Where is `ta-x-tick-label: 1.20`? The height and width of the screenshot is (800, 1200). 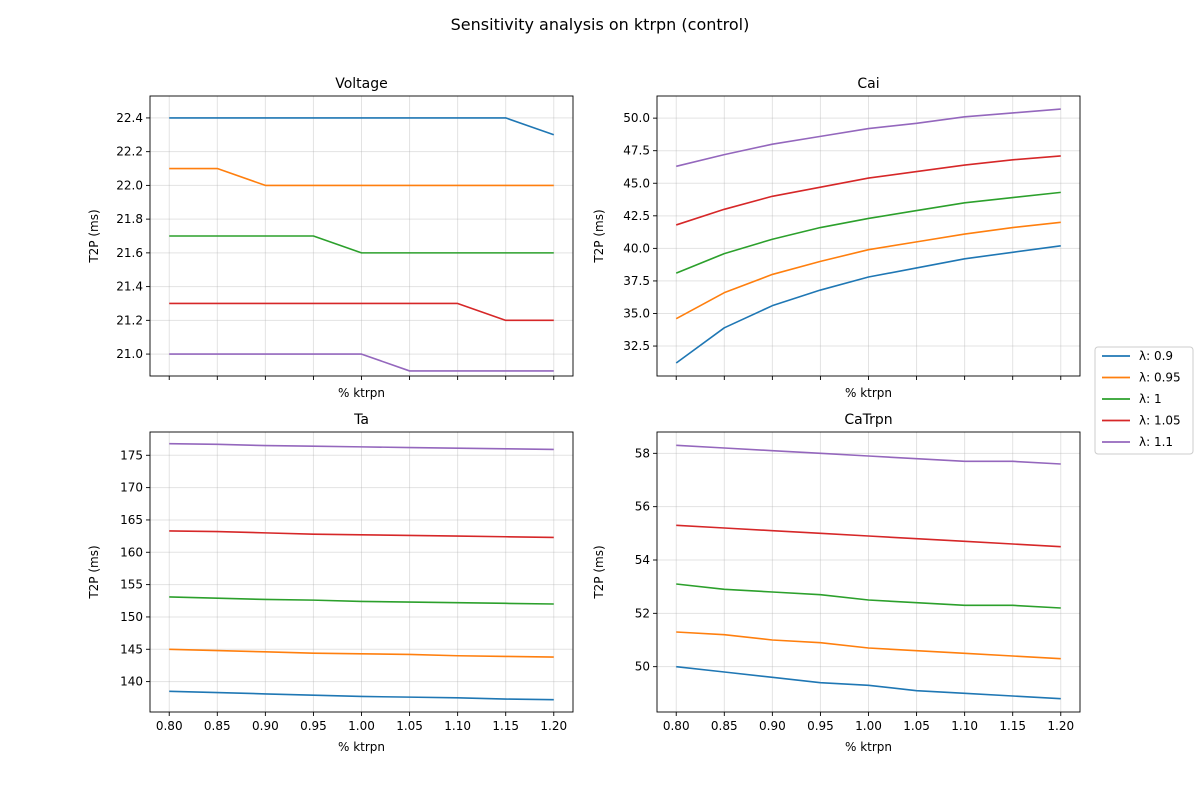 ta-x-tick-label: 1.20 is located at coordinates (553, 726).